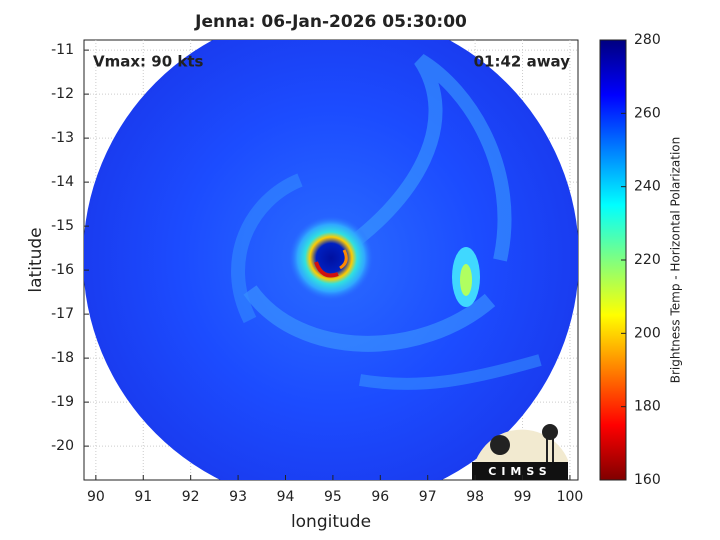 The width and height of the screenshot is (720, 540). I want to click on colorbar-tick-label: 200, so click(647, 333).